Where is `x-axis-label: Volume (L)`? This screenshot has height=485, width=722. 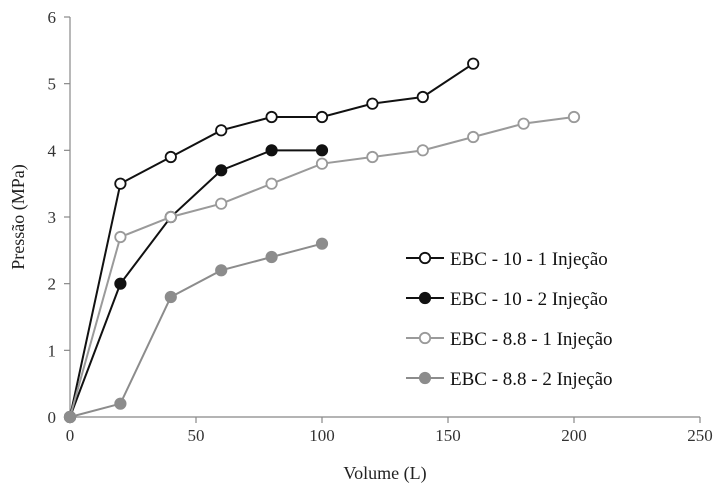 x-axis-label: Volume (L) is located at coordinates (384, 473).